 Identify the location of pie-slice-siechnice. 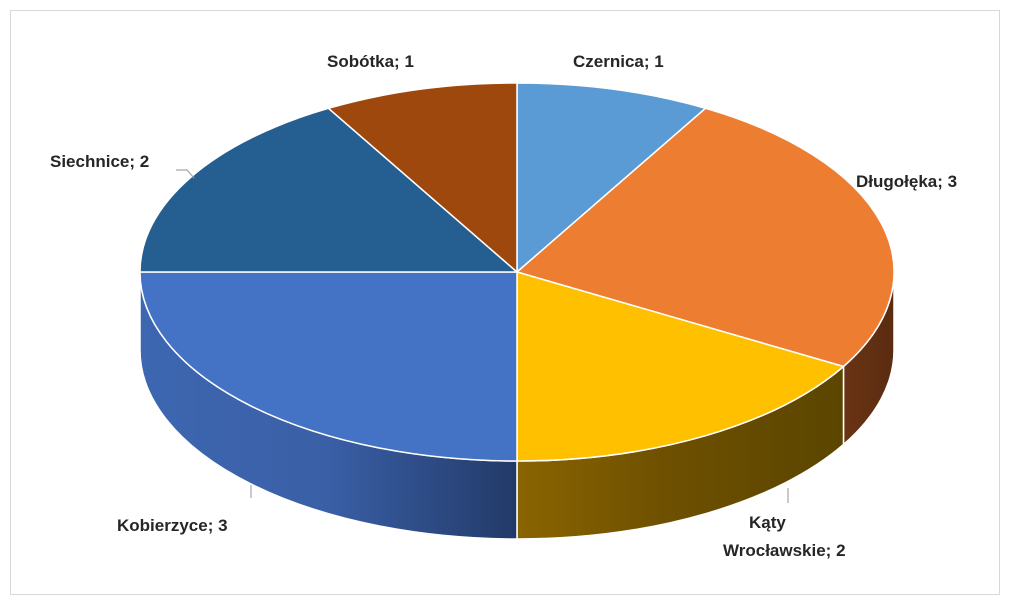
(328, 190).